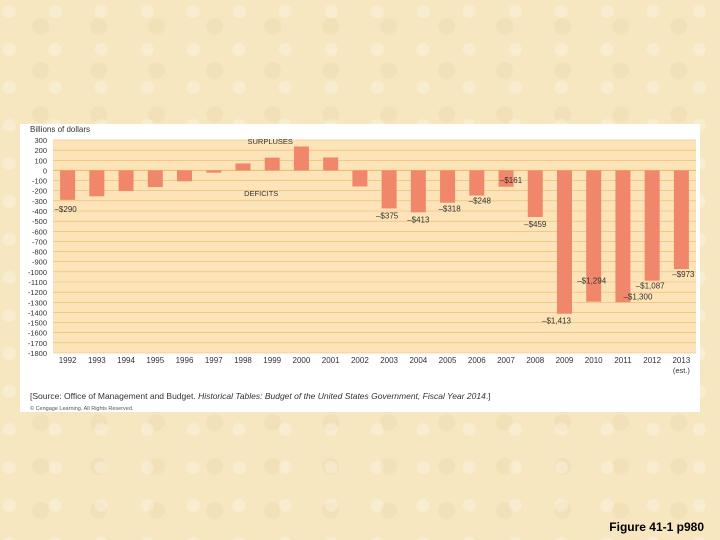 The height and width of the screenshot is (540, 720). Describe the element at coordinates (126, 181) in the screenshot. I see `bar-1994` at that location.